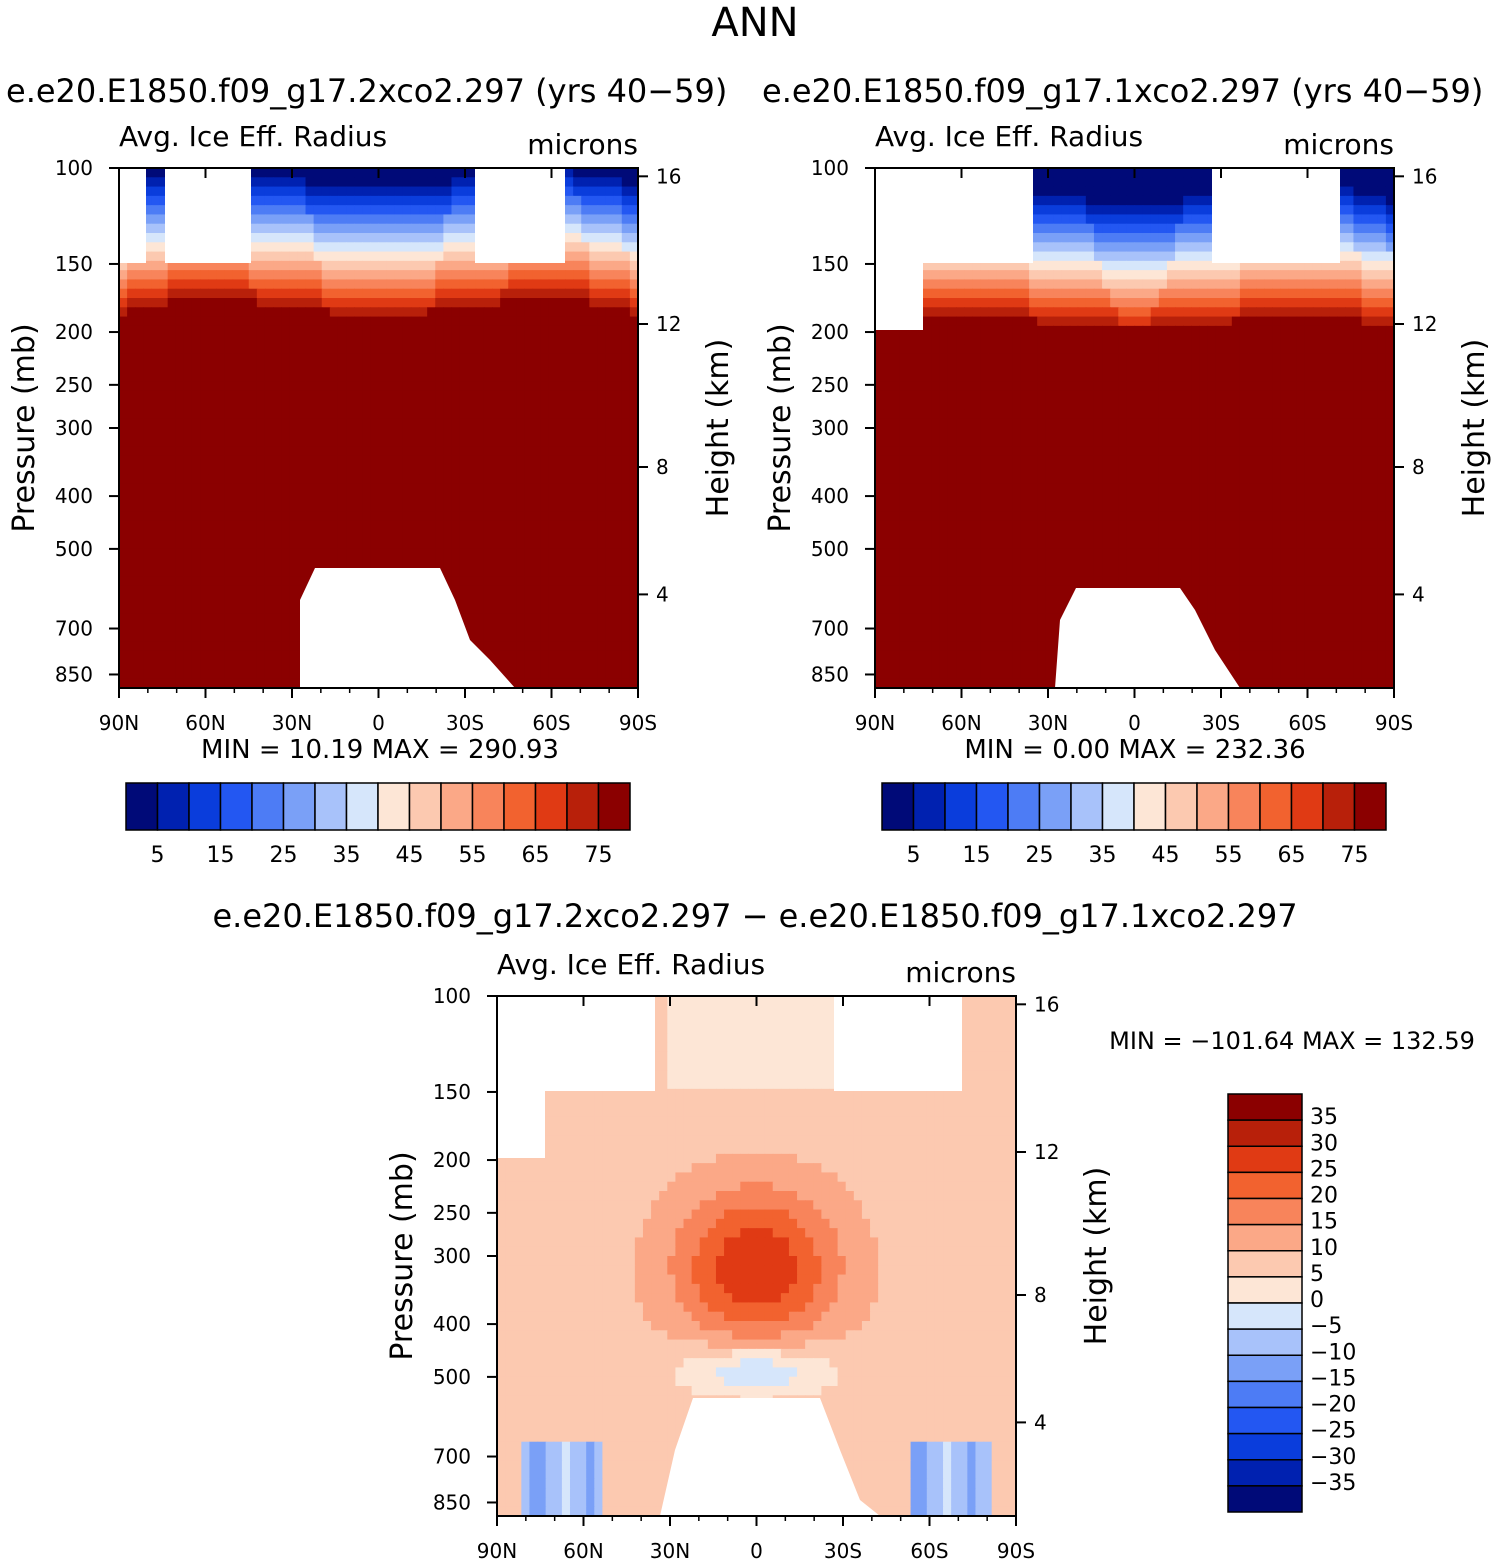  I want to click on missing-data-region, so click(520, 215).